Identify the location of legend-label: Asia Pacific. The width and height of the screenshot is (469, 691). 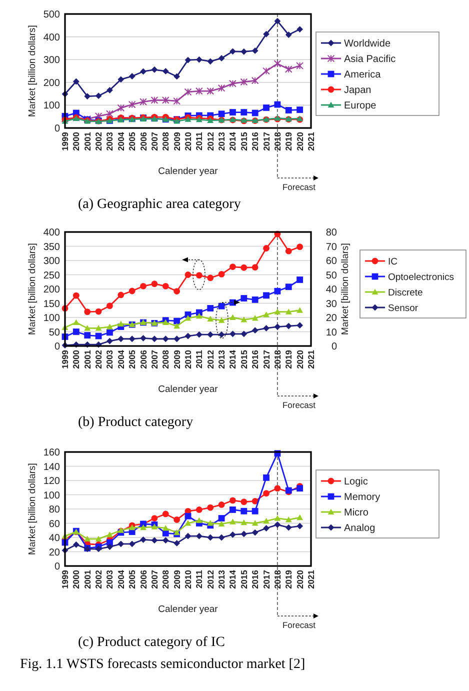
(370, 59).